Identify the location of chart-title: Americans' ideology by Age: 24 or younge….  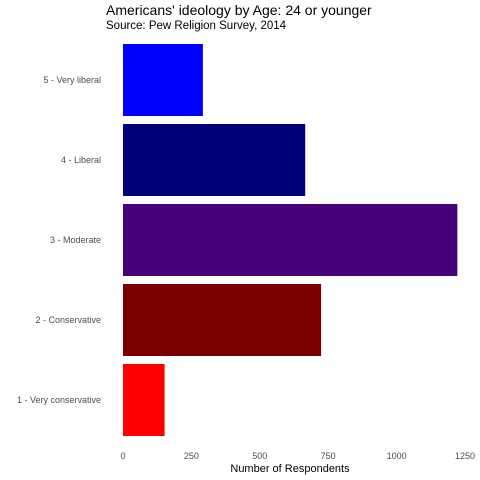
(239, 10).